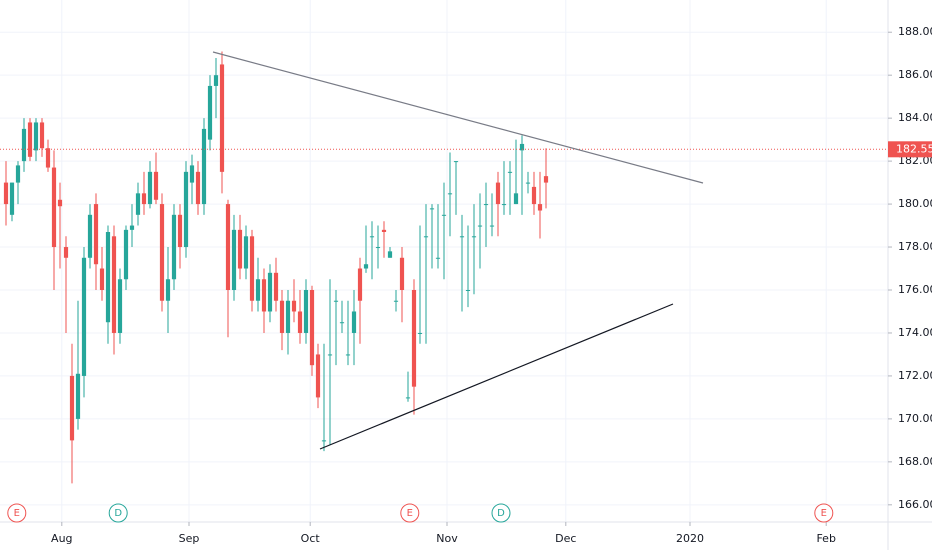  I want to click on event-label: E, so click(17, 513).